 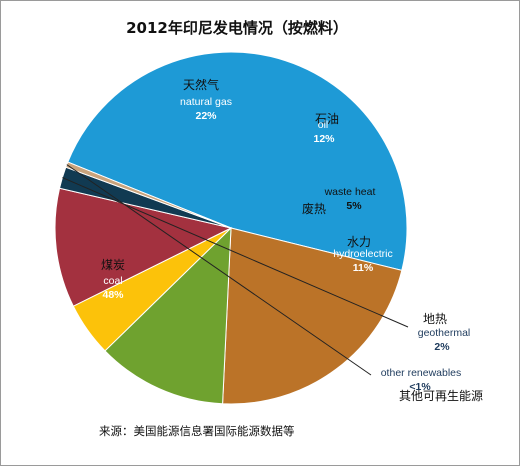 I want to click on label-cn-hydroelectric: 水力, so click(x=359, y=242).